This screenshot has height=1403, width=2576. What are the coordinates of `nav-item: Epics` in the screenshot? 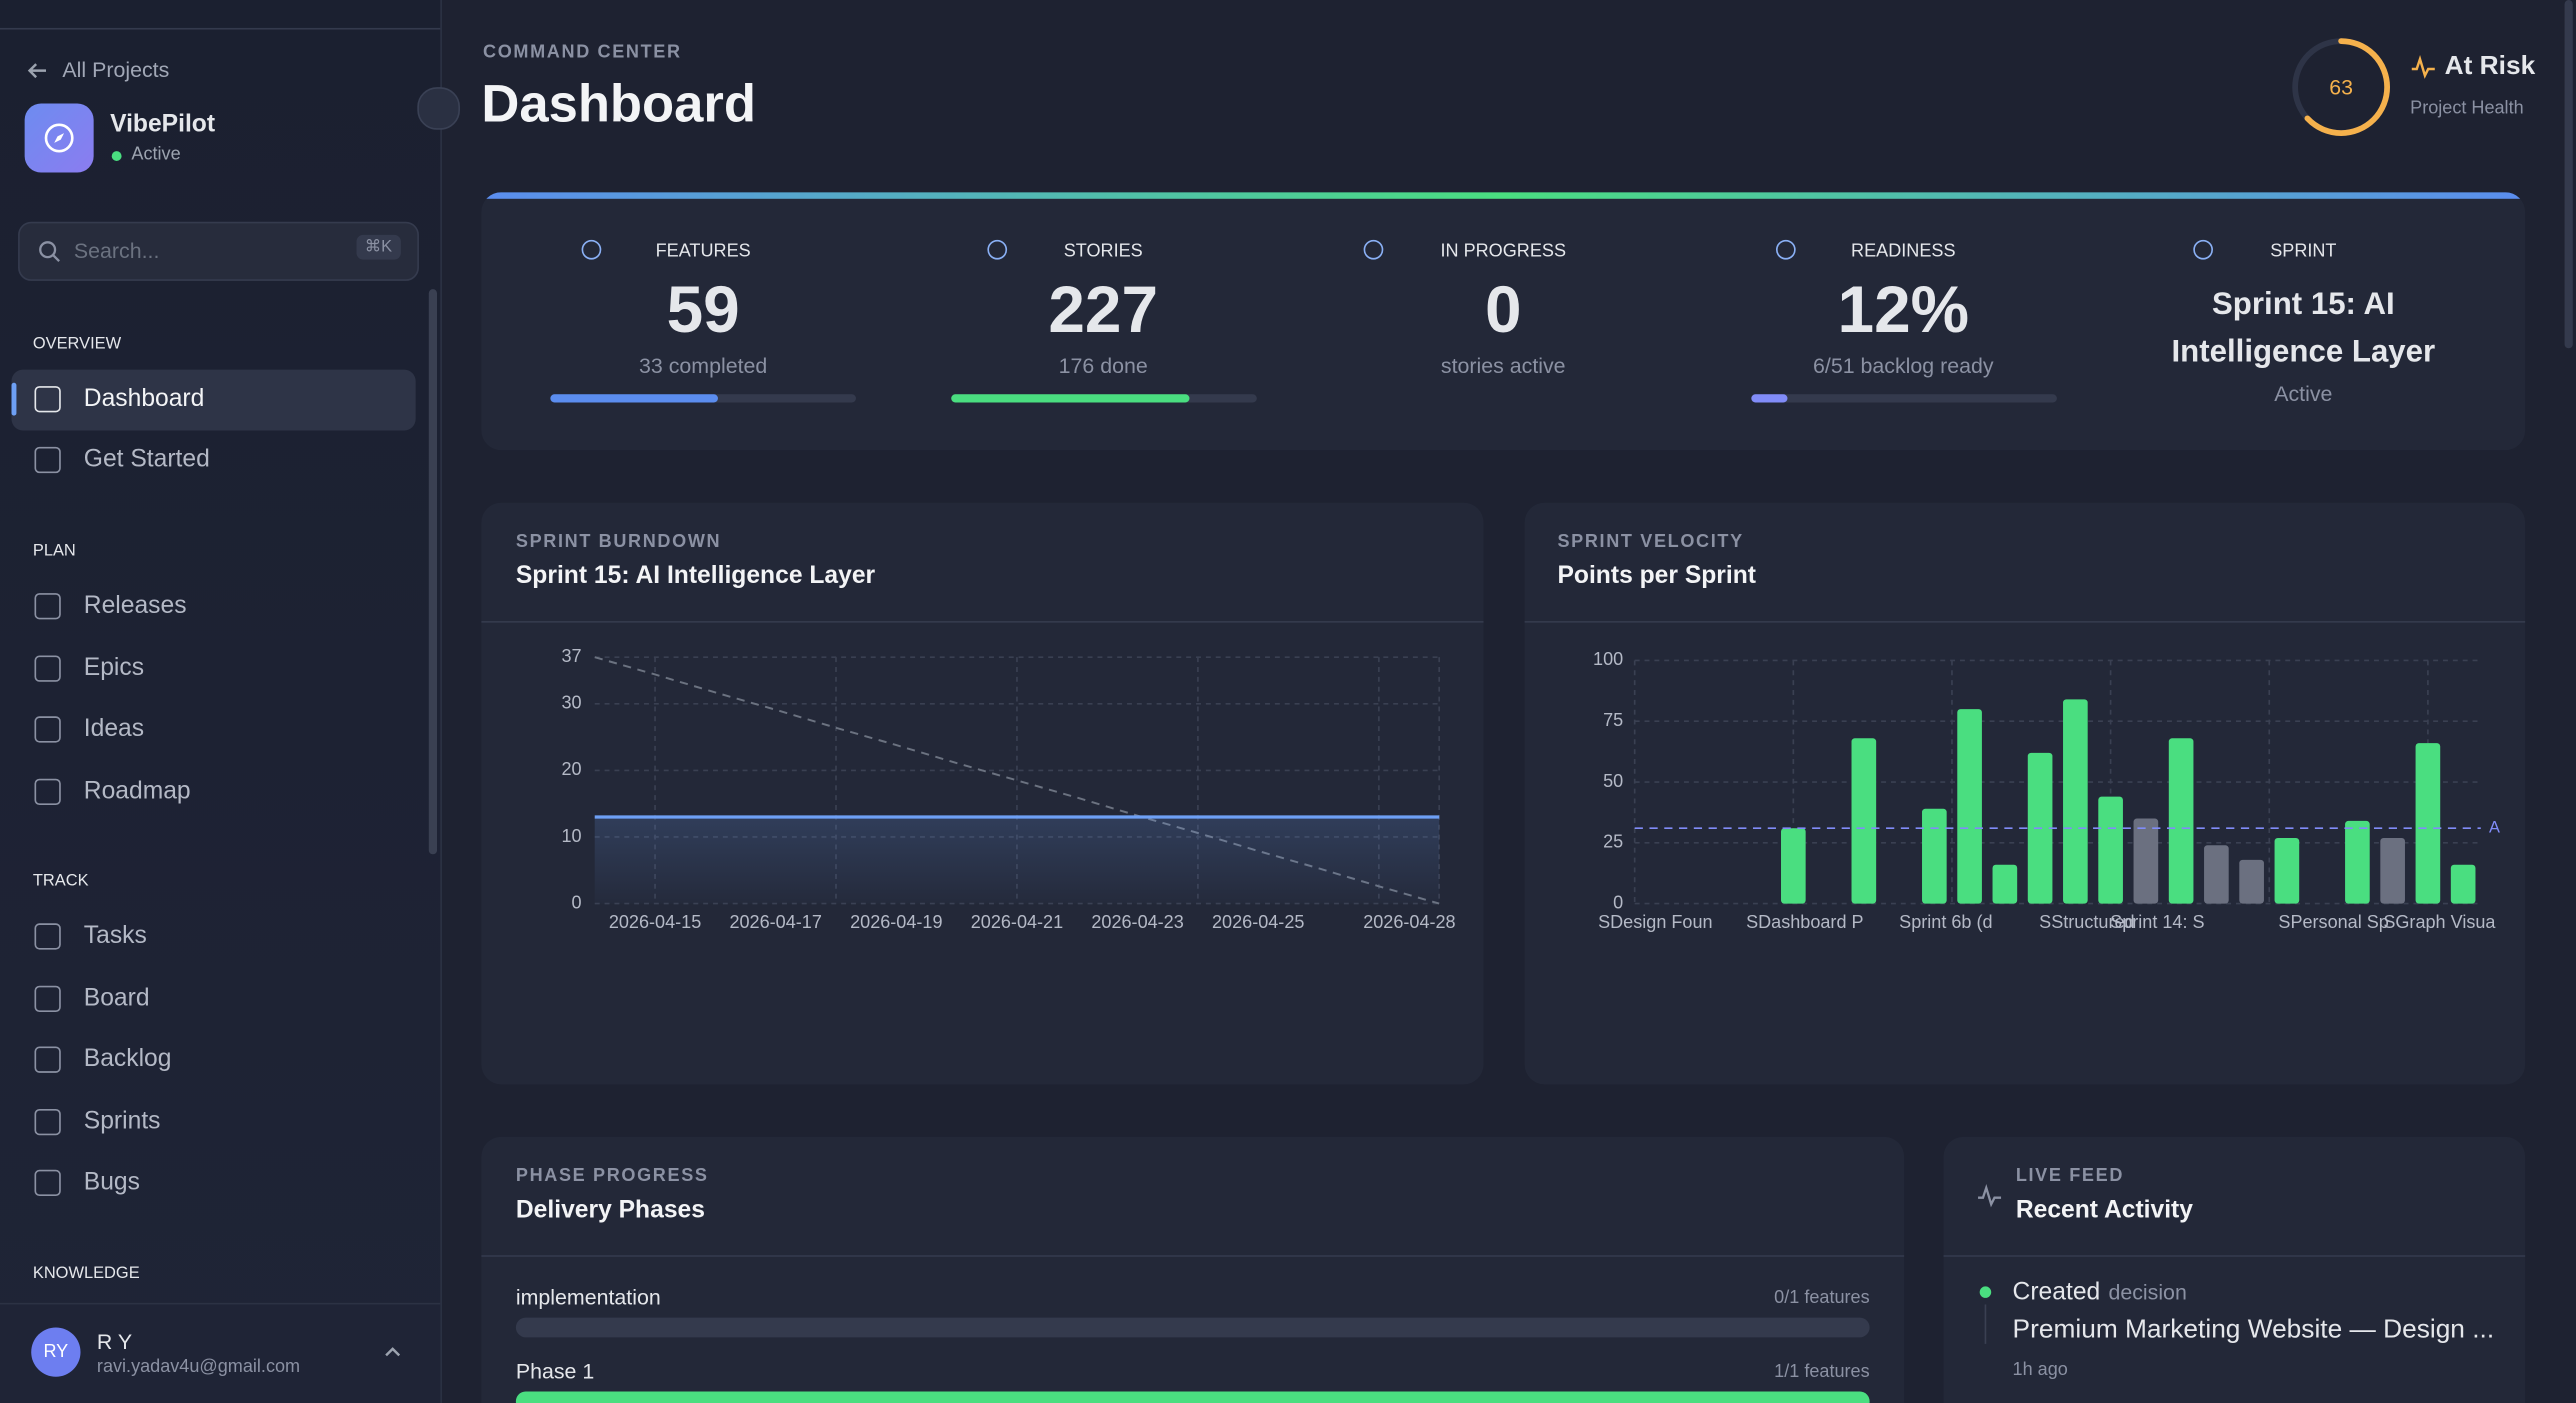 It's located at (114, 667).